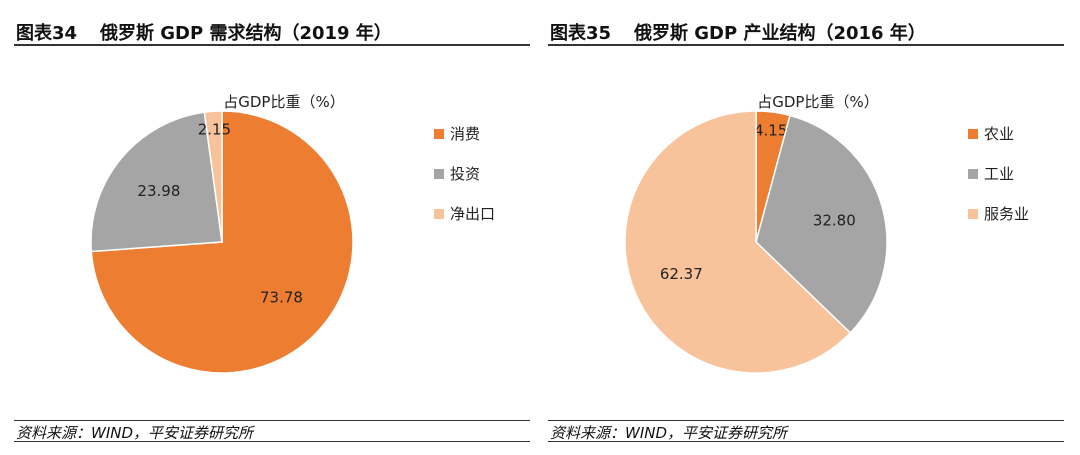 This screenshot has height=455, width=1080. Describe the element at coordinates (465, 174) in the screenshot. I see `legend-label: 投资` at that location.